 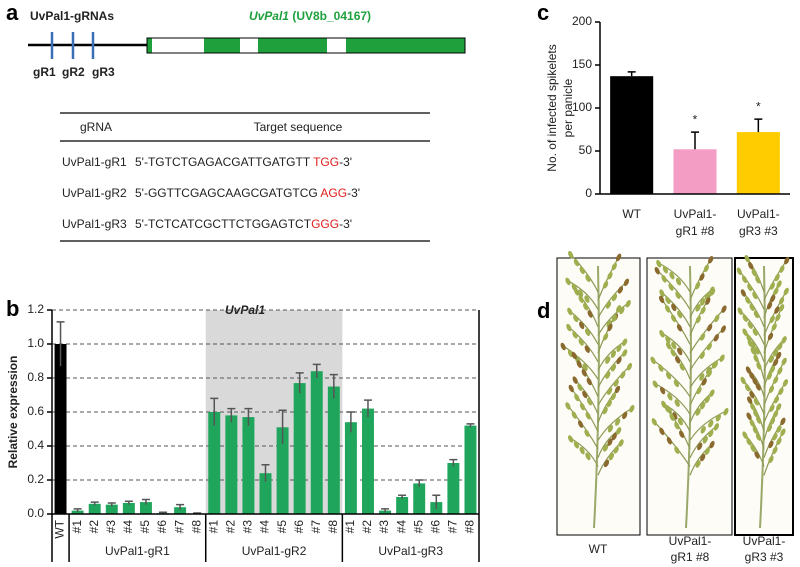 I want to click on x-tick-label: #7, so click(x=453, y=527).